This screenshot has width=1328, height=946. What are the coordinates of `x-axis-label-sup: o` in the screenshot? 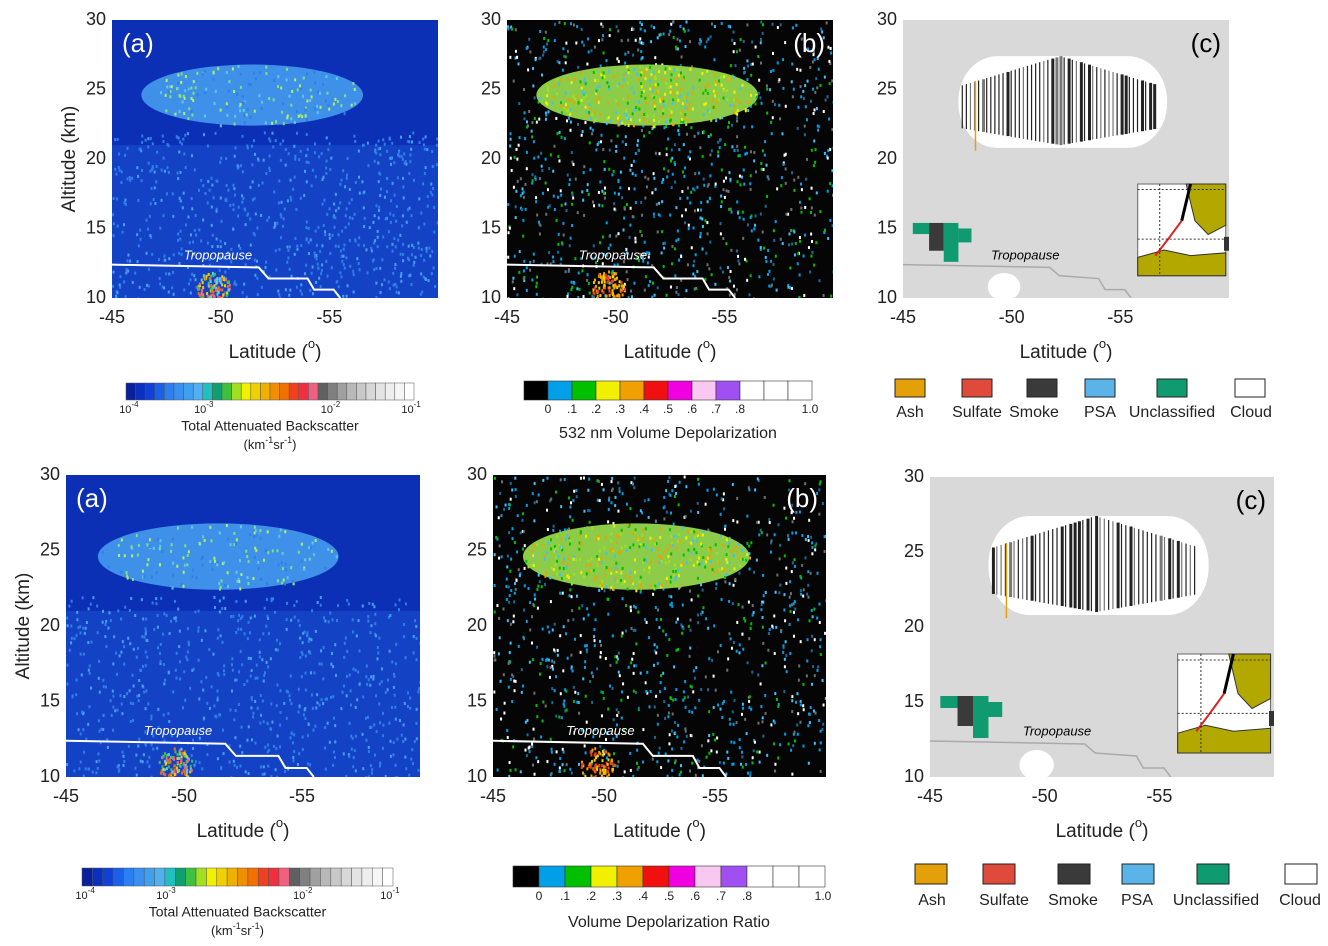 It's located at (311, 343).